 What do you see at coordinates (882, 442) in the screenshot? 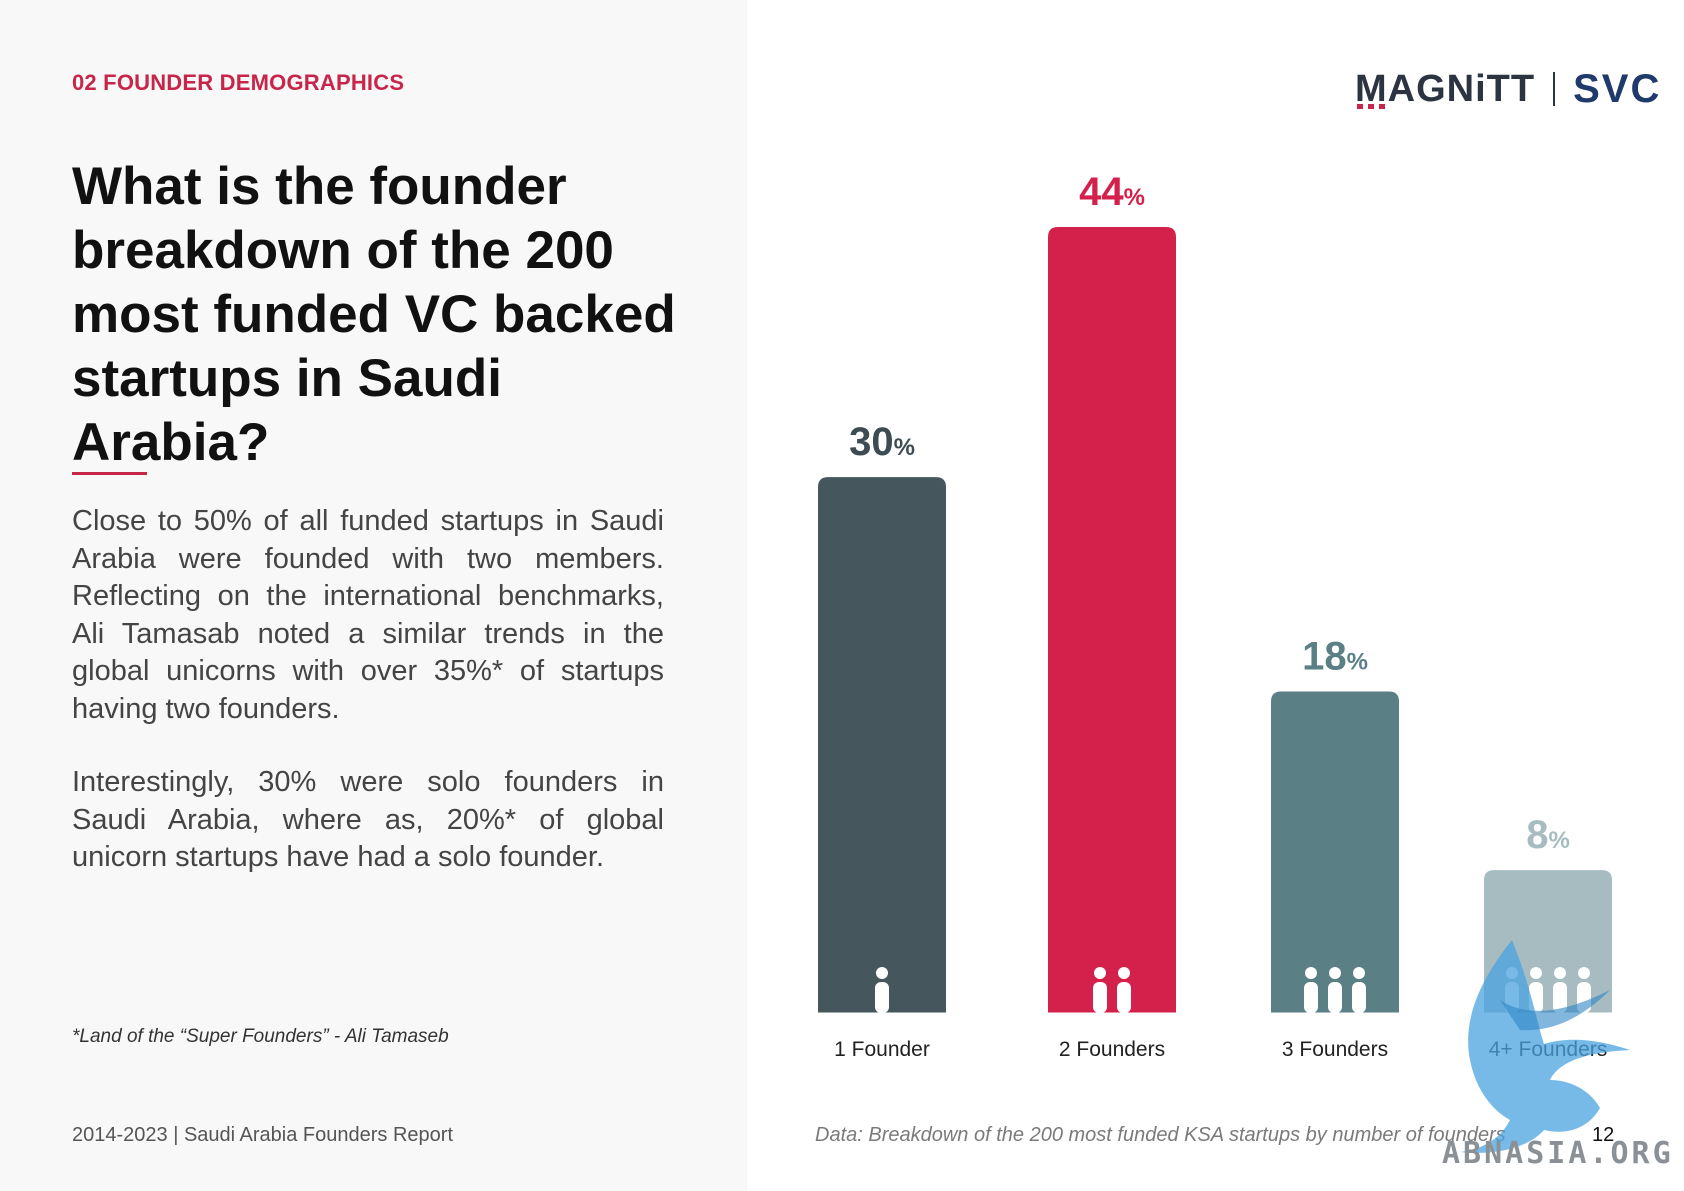
I see `data-label-1: 30%` at bounding box center [882, 442].